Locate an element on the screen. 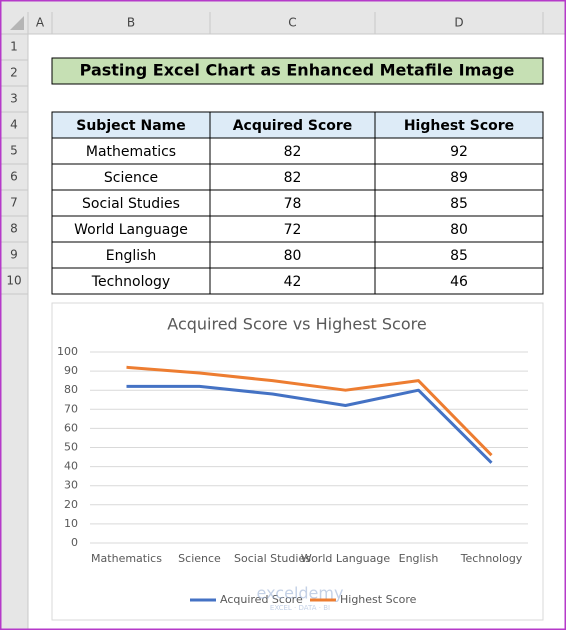  legend-label: Acquired Score is located at coordinates (261, 599).